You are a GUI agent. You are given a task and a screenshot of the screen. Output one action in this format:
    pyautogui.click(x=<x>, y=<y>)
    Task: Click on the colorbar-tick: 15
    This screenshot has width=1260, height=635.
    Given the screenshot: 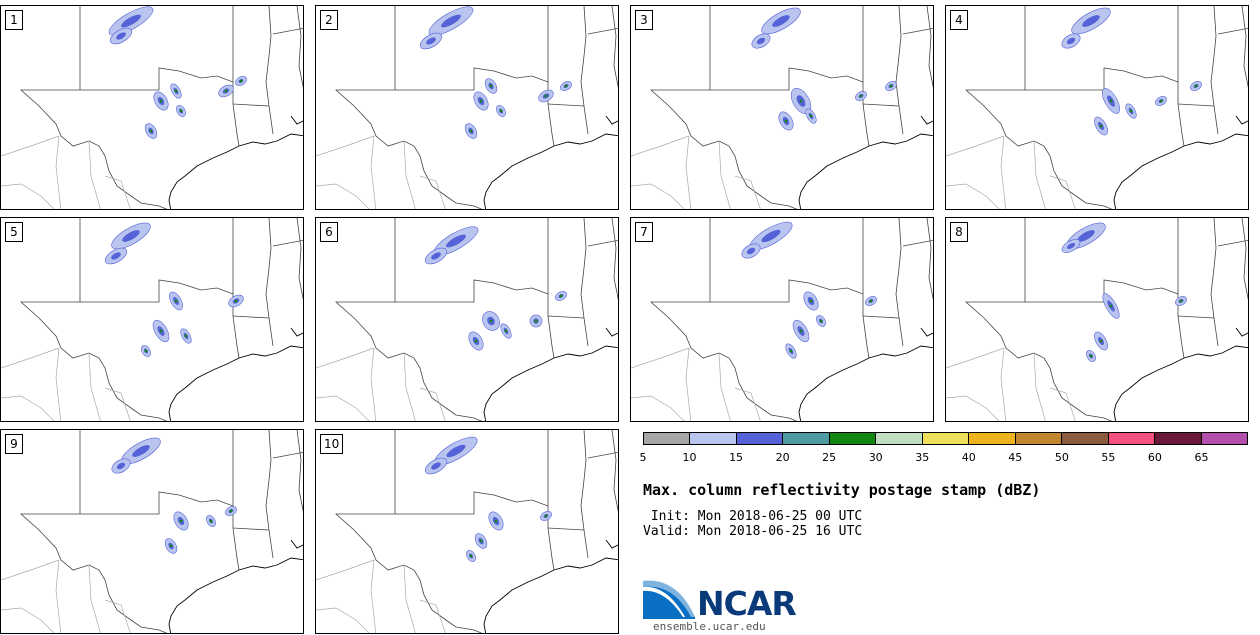 What is the action you would take?
    pyautogui.click(x=736, y=457)
    